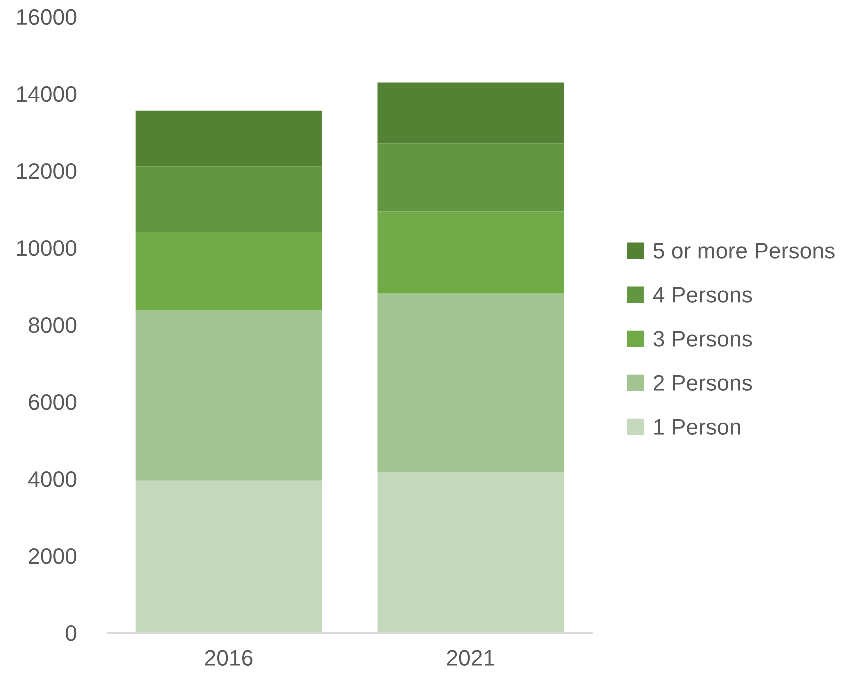 This screenshot has height=675, width=854. What do you see at coordinates (697, 428) in the screenshot?
I see `legend-label: 1 Person` at bounding box center [697, 428].